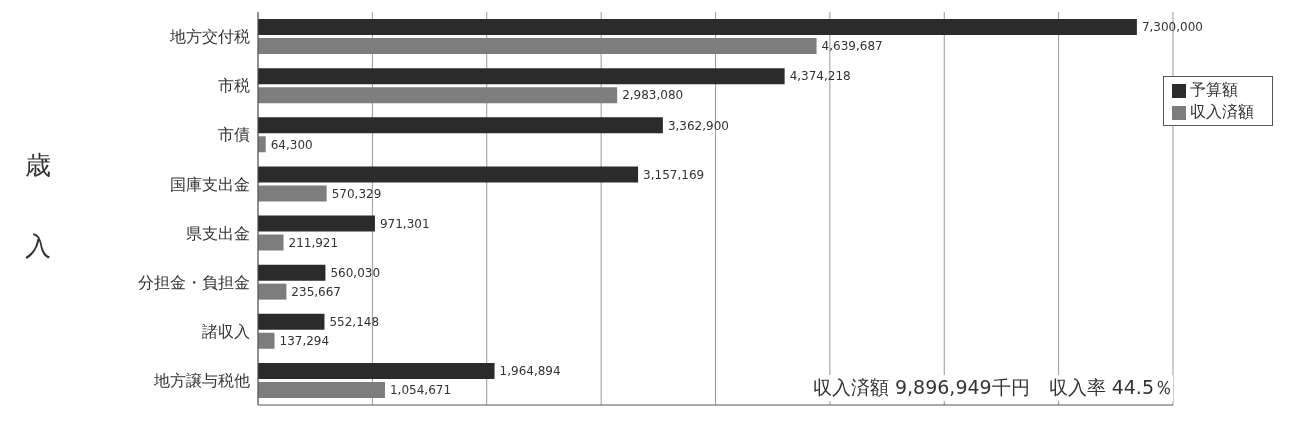 The width and height of the screenshot is (1305, 425). I want to click on data-label: 570,329, so click(356, 193).